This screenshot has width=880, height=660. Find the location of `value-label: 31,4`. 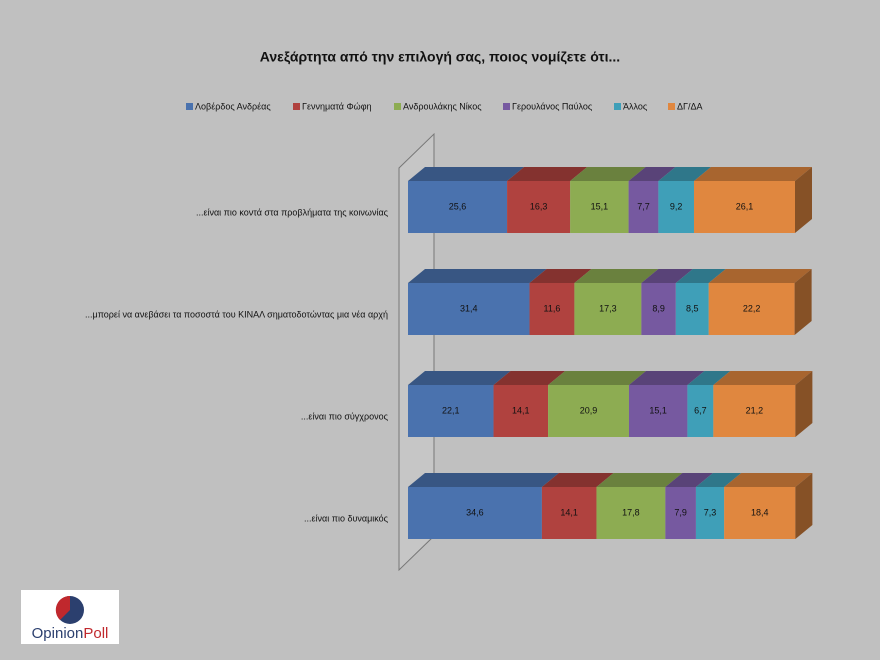

value-label: 31,4 is located at coordinates (469, 308).